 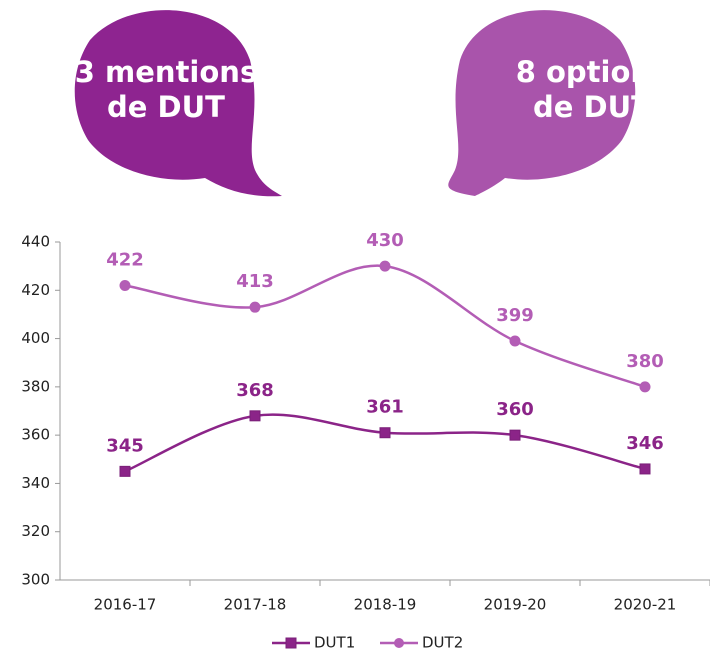 I want to click on y-tick-label: 380, so click(x=35, y=386).